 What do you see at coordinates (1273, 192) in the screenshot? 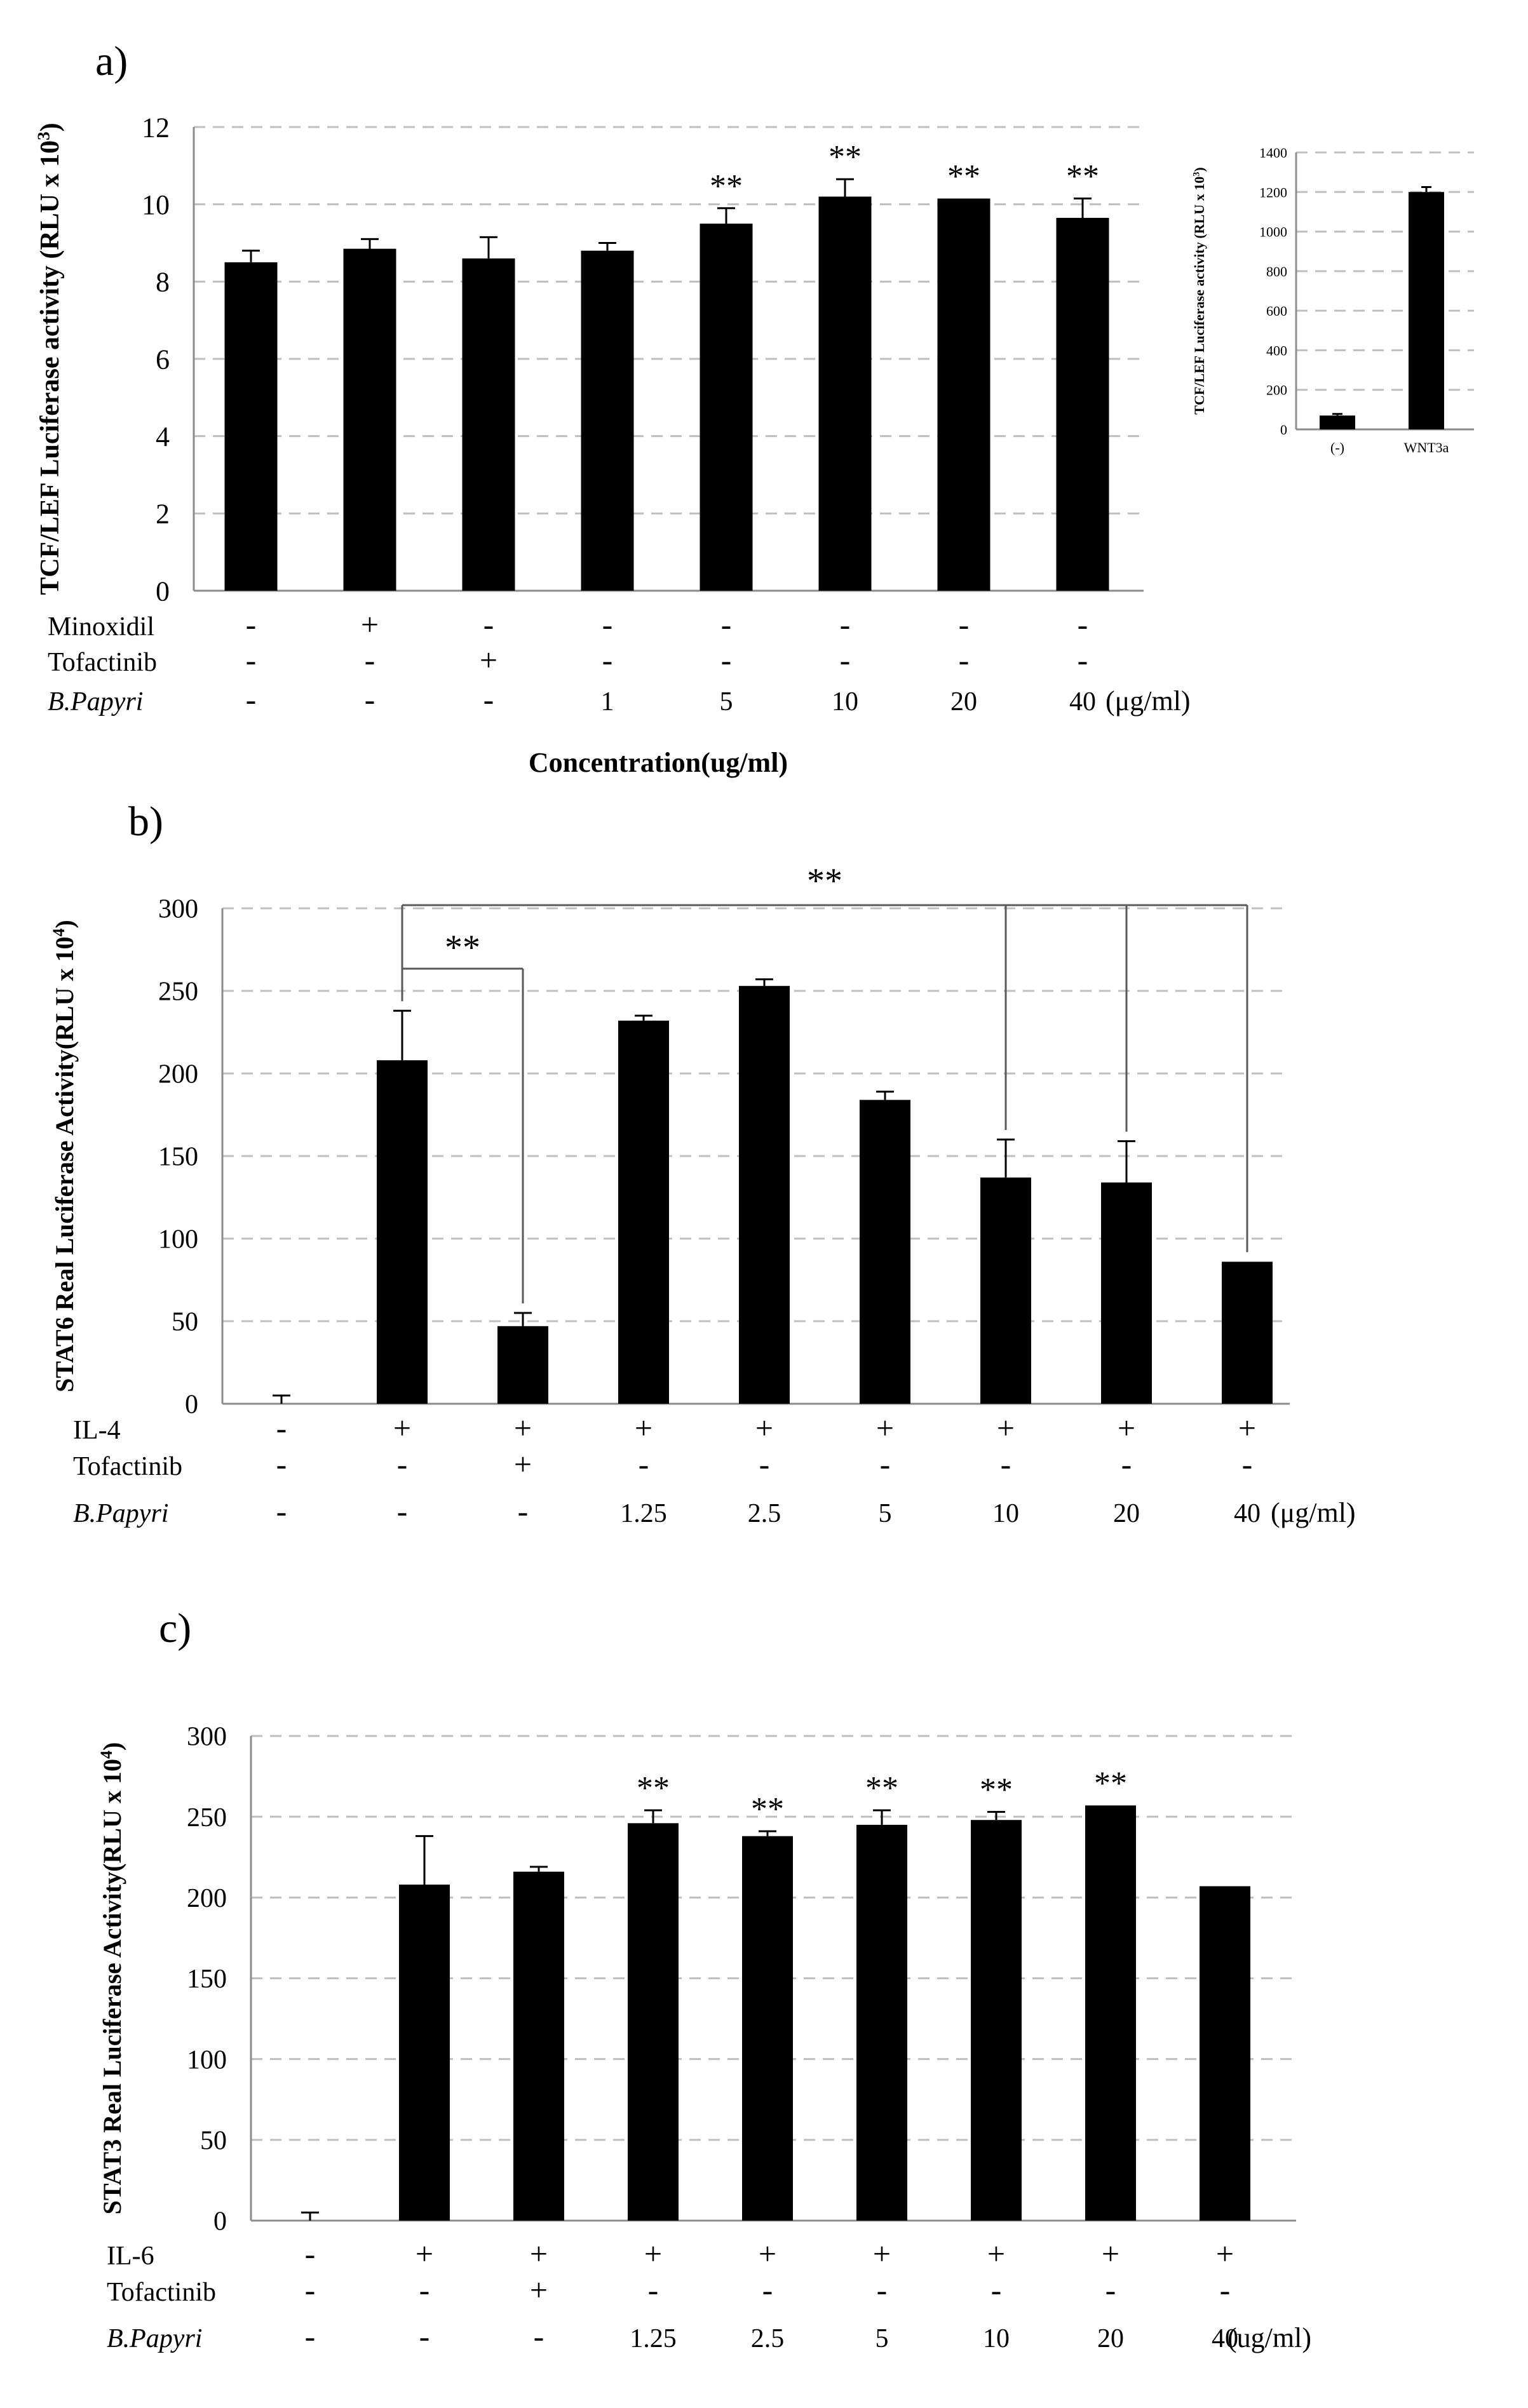
I see `y-tick-label: 1200` at bounding box center [1273, 192].